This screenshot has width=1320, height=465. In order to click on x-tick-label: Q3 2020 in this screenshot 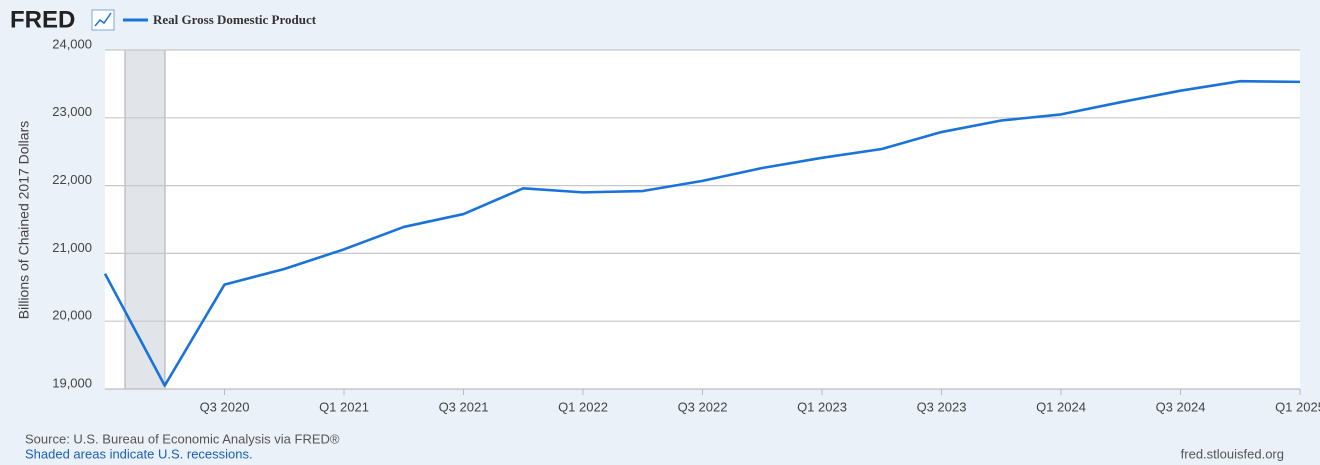, I will do `click(225, 406)`.